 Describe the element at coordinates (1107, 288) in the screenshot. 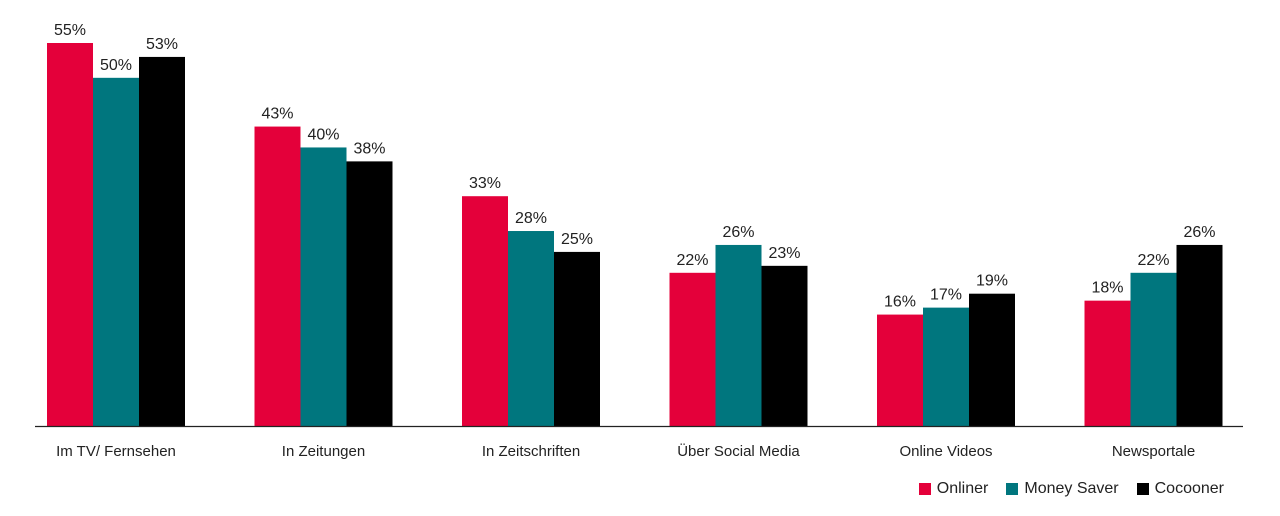

I see `data-label-onliner-5: 18%` at that location.